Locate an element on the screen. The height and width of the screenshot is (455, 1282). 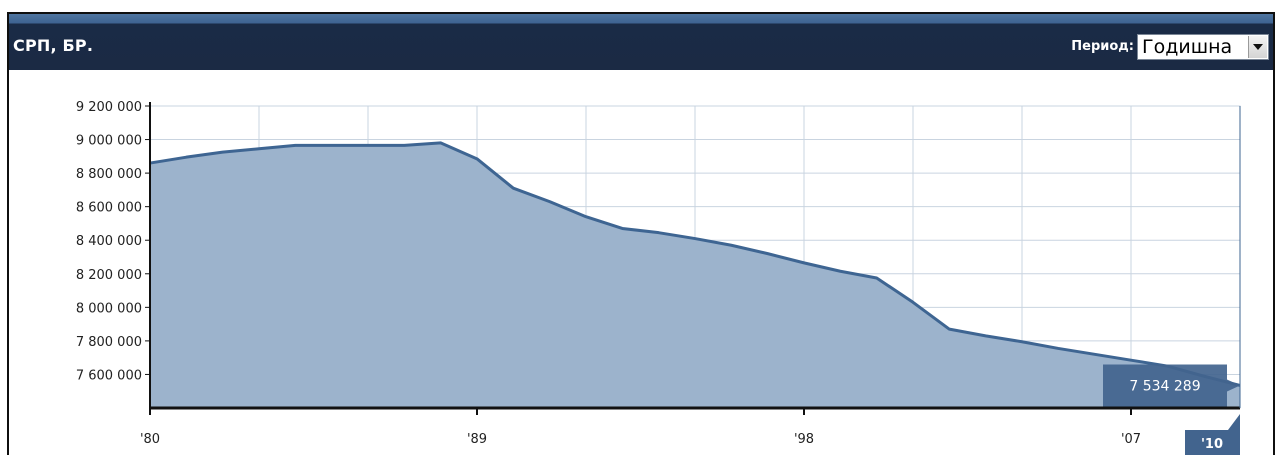
y-tick-label: 8 800 000 is located at coordinates (109, 174).